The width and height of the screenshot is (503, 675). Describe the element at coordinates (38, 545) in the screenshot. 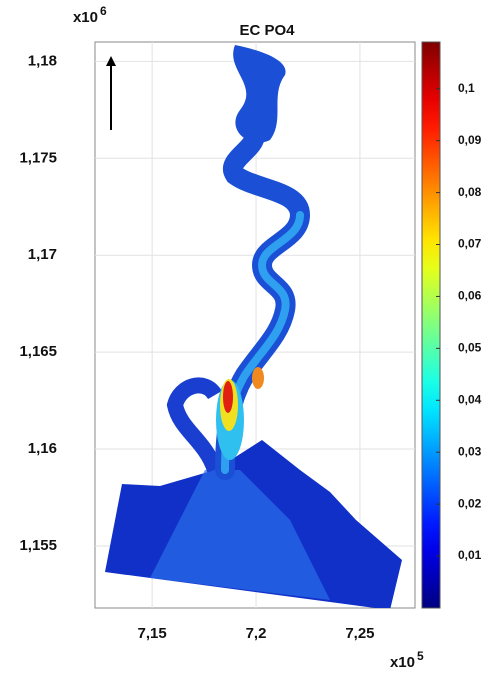

I see `y-tick-label: 1,155` at that location.